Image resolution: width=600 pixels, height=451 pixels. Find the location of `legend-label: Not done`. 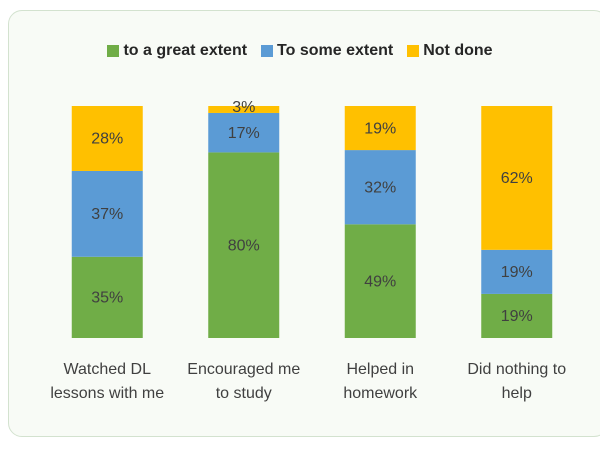

legend-label: Not done is located at coordinates (458, 50).